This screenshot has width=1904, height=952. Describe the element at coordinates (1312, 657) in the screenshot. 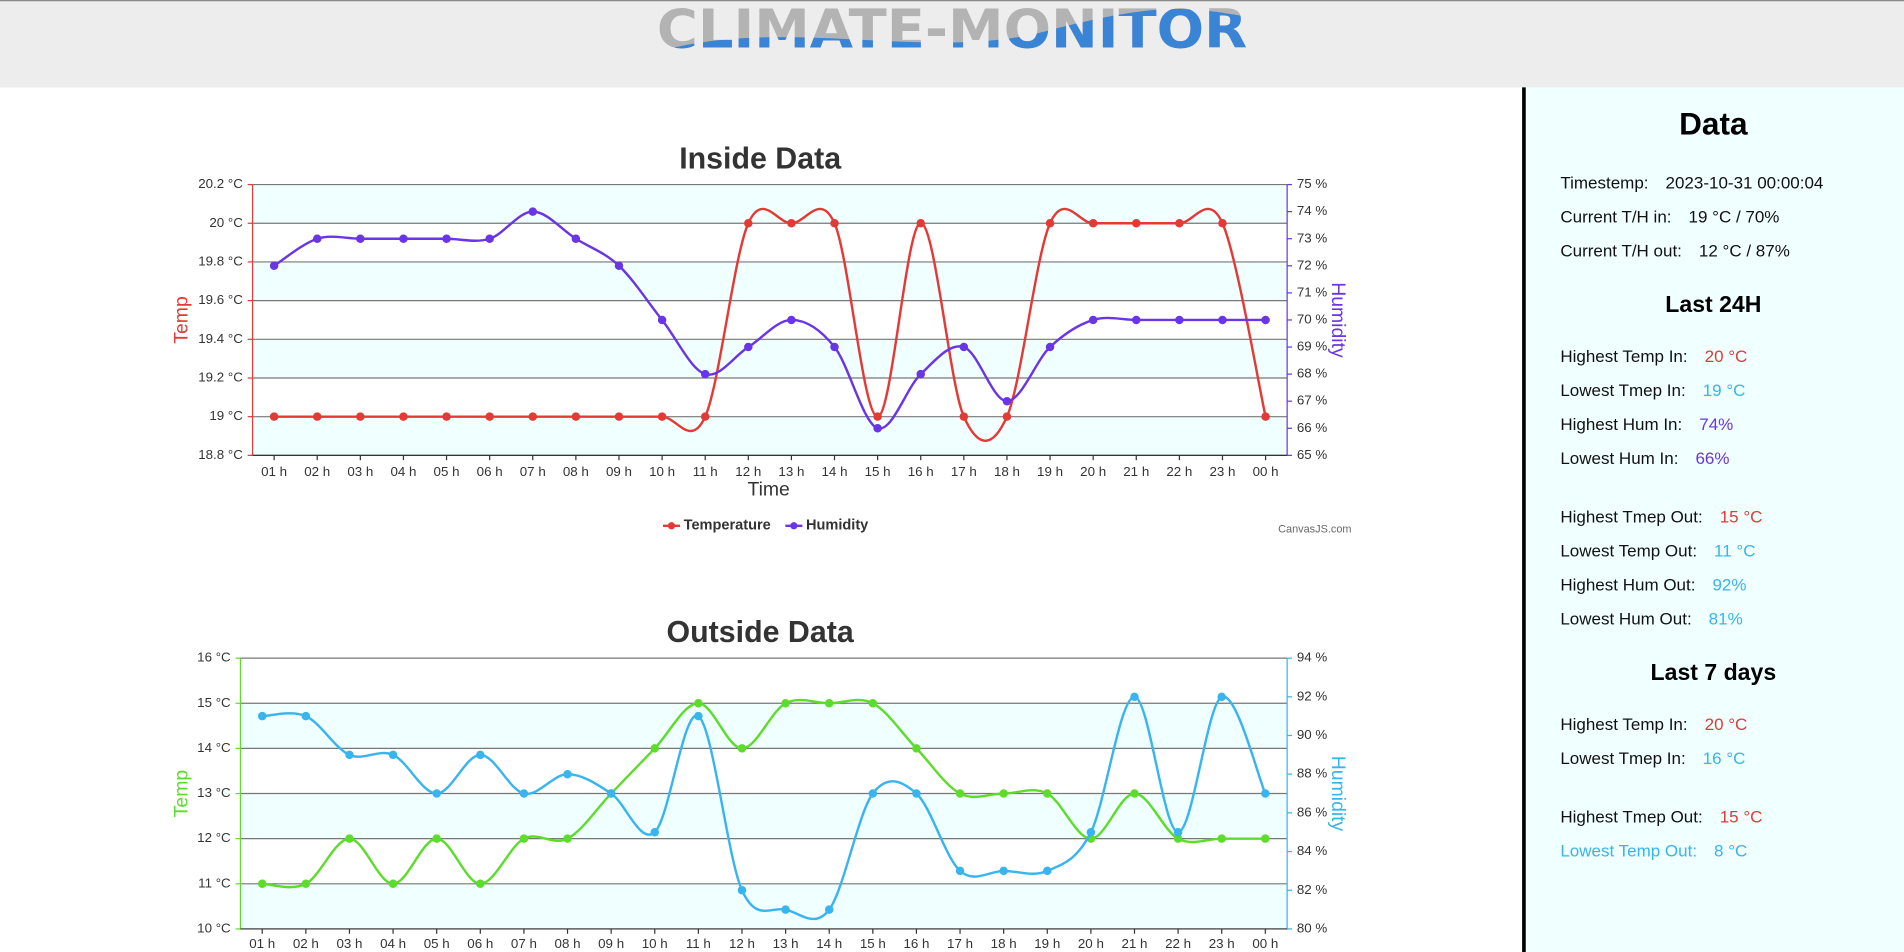

I see `y2-tick-label: 94 %` at that location.